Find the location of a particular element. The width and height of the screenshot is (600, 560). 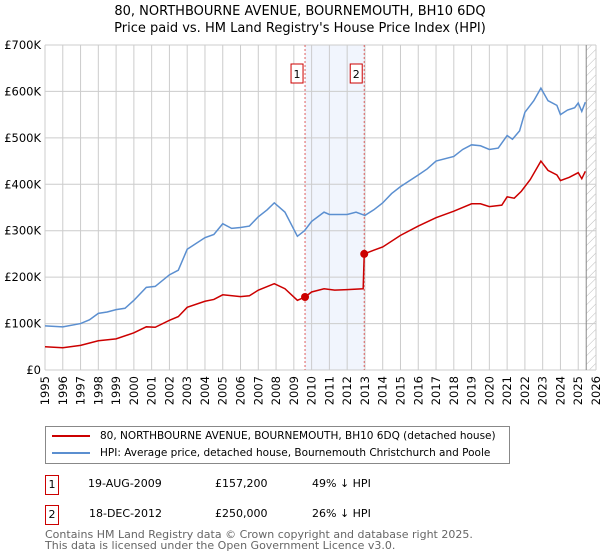

sale-hpi-diff: 26% ↓ HPI is located at coordinates (341, 513).